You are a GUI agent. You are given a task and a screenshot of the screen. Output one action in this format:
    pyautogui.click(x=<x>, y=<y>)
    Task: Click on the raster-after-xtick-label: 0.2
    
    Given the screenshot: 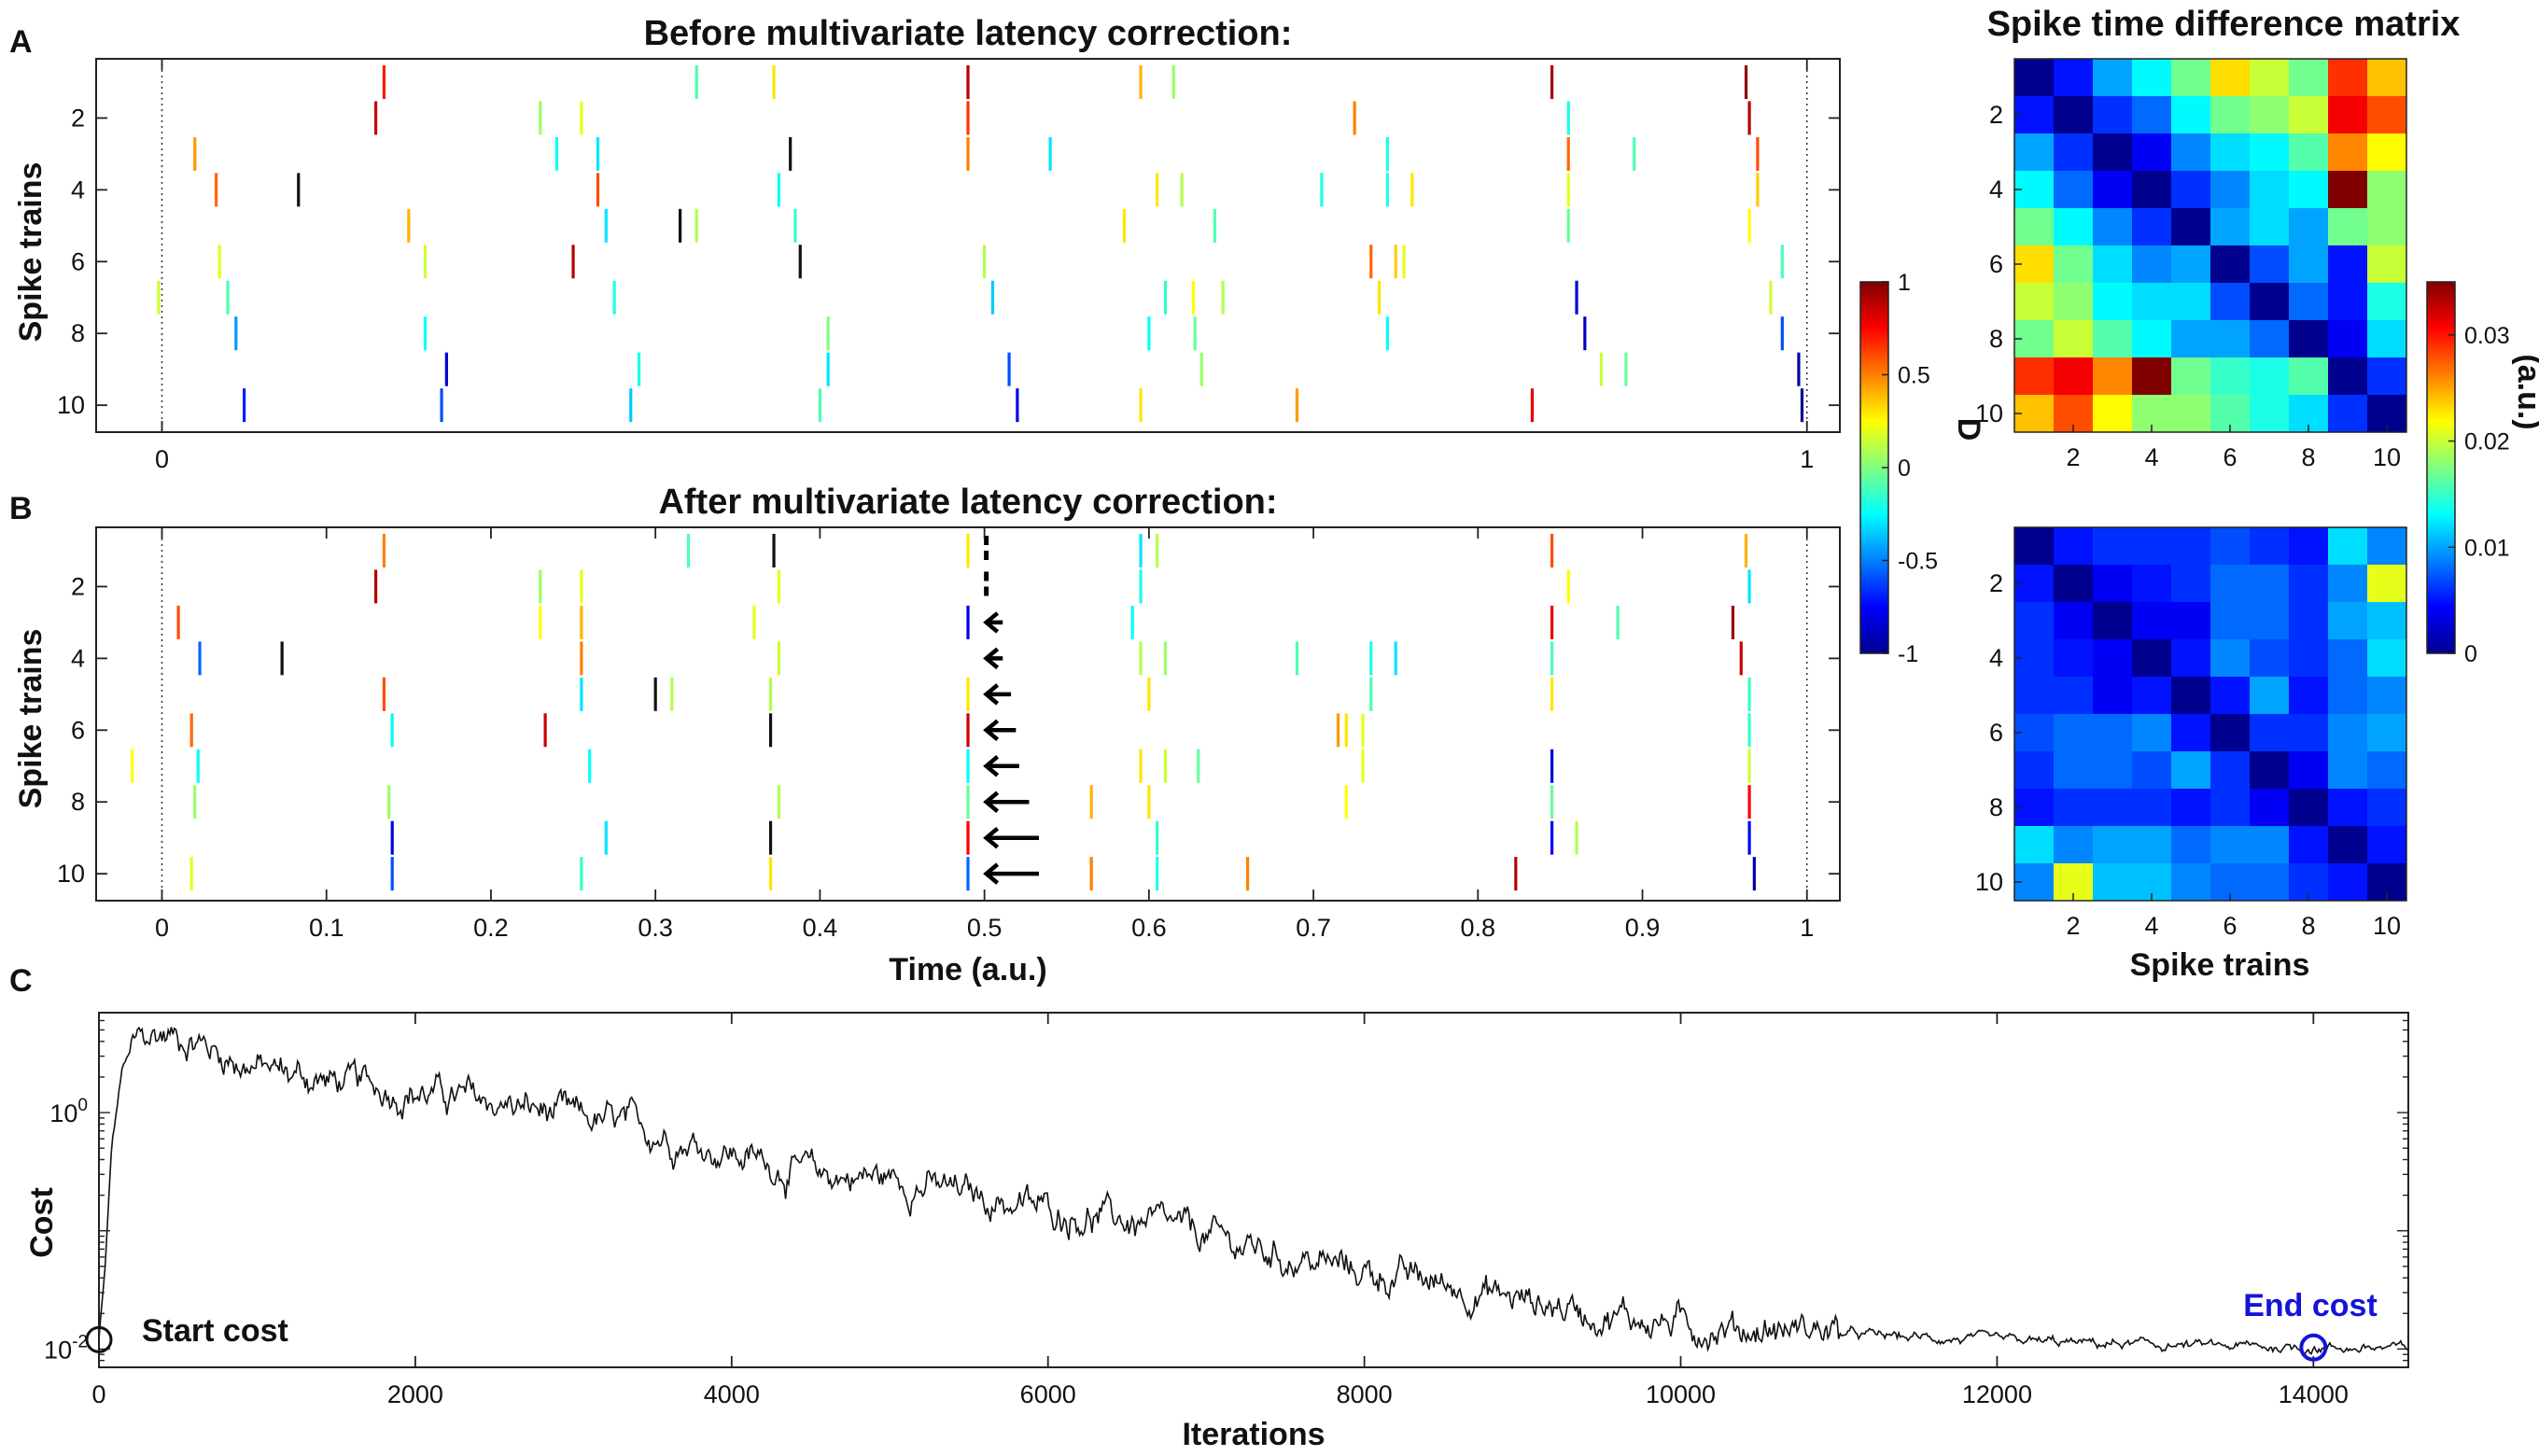 What is the action you would take?
    pyautogui.click(x=491, y=928)
    